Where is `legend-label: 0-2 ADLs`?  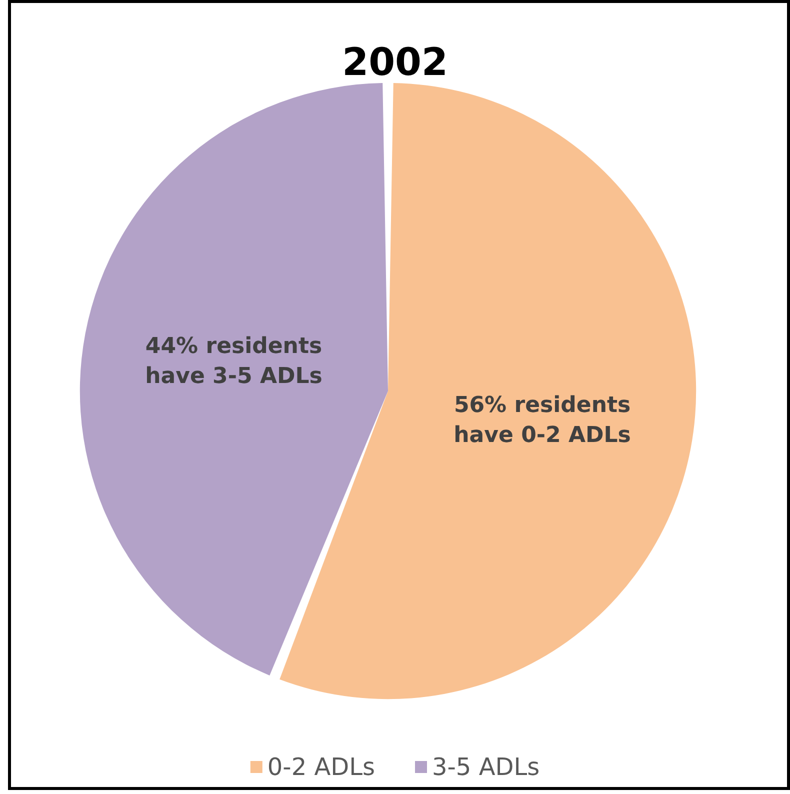
legend-label: 0-2 ADLs is located at coordinates (321, 767).